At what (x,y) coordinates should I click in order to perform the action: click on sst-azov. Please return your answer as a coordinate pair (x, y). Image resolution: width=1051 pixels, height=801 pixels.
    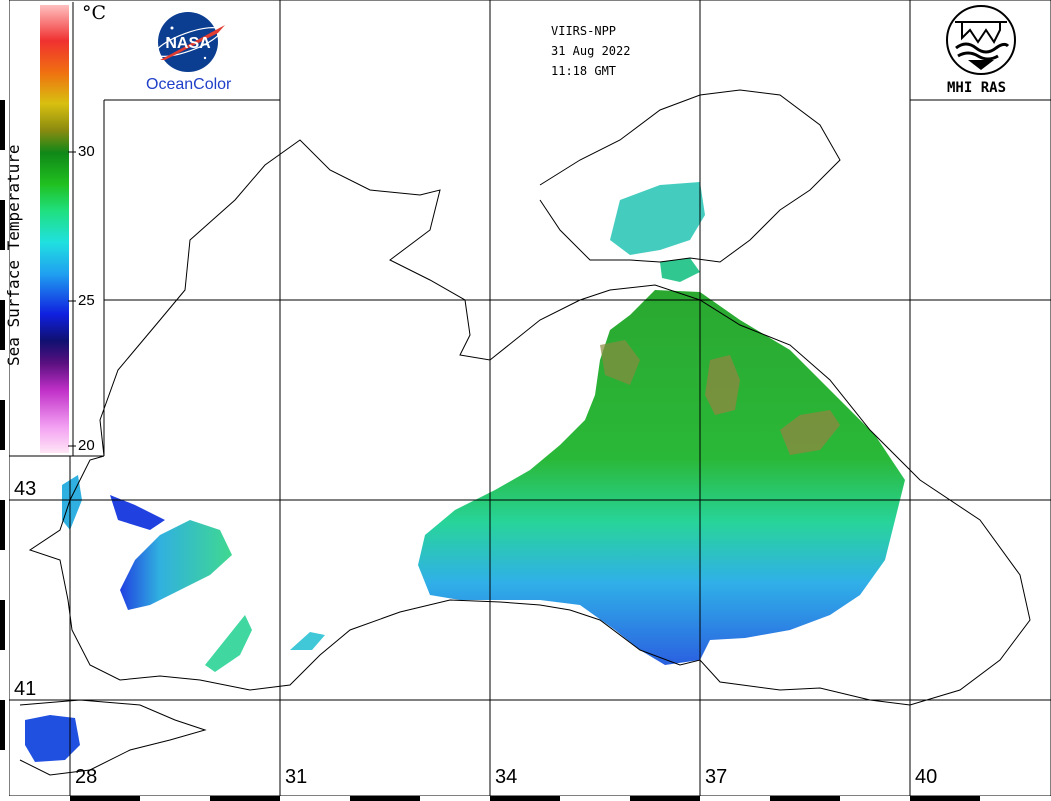
    Looking at the image, I should click on (657, 218).